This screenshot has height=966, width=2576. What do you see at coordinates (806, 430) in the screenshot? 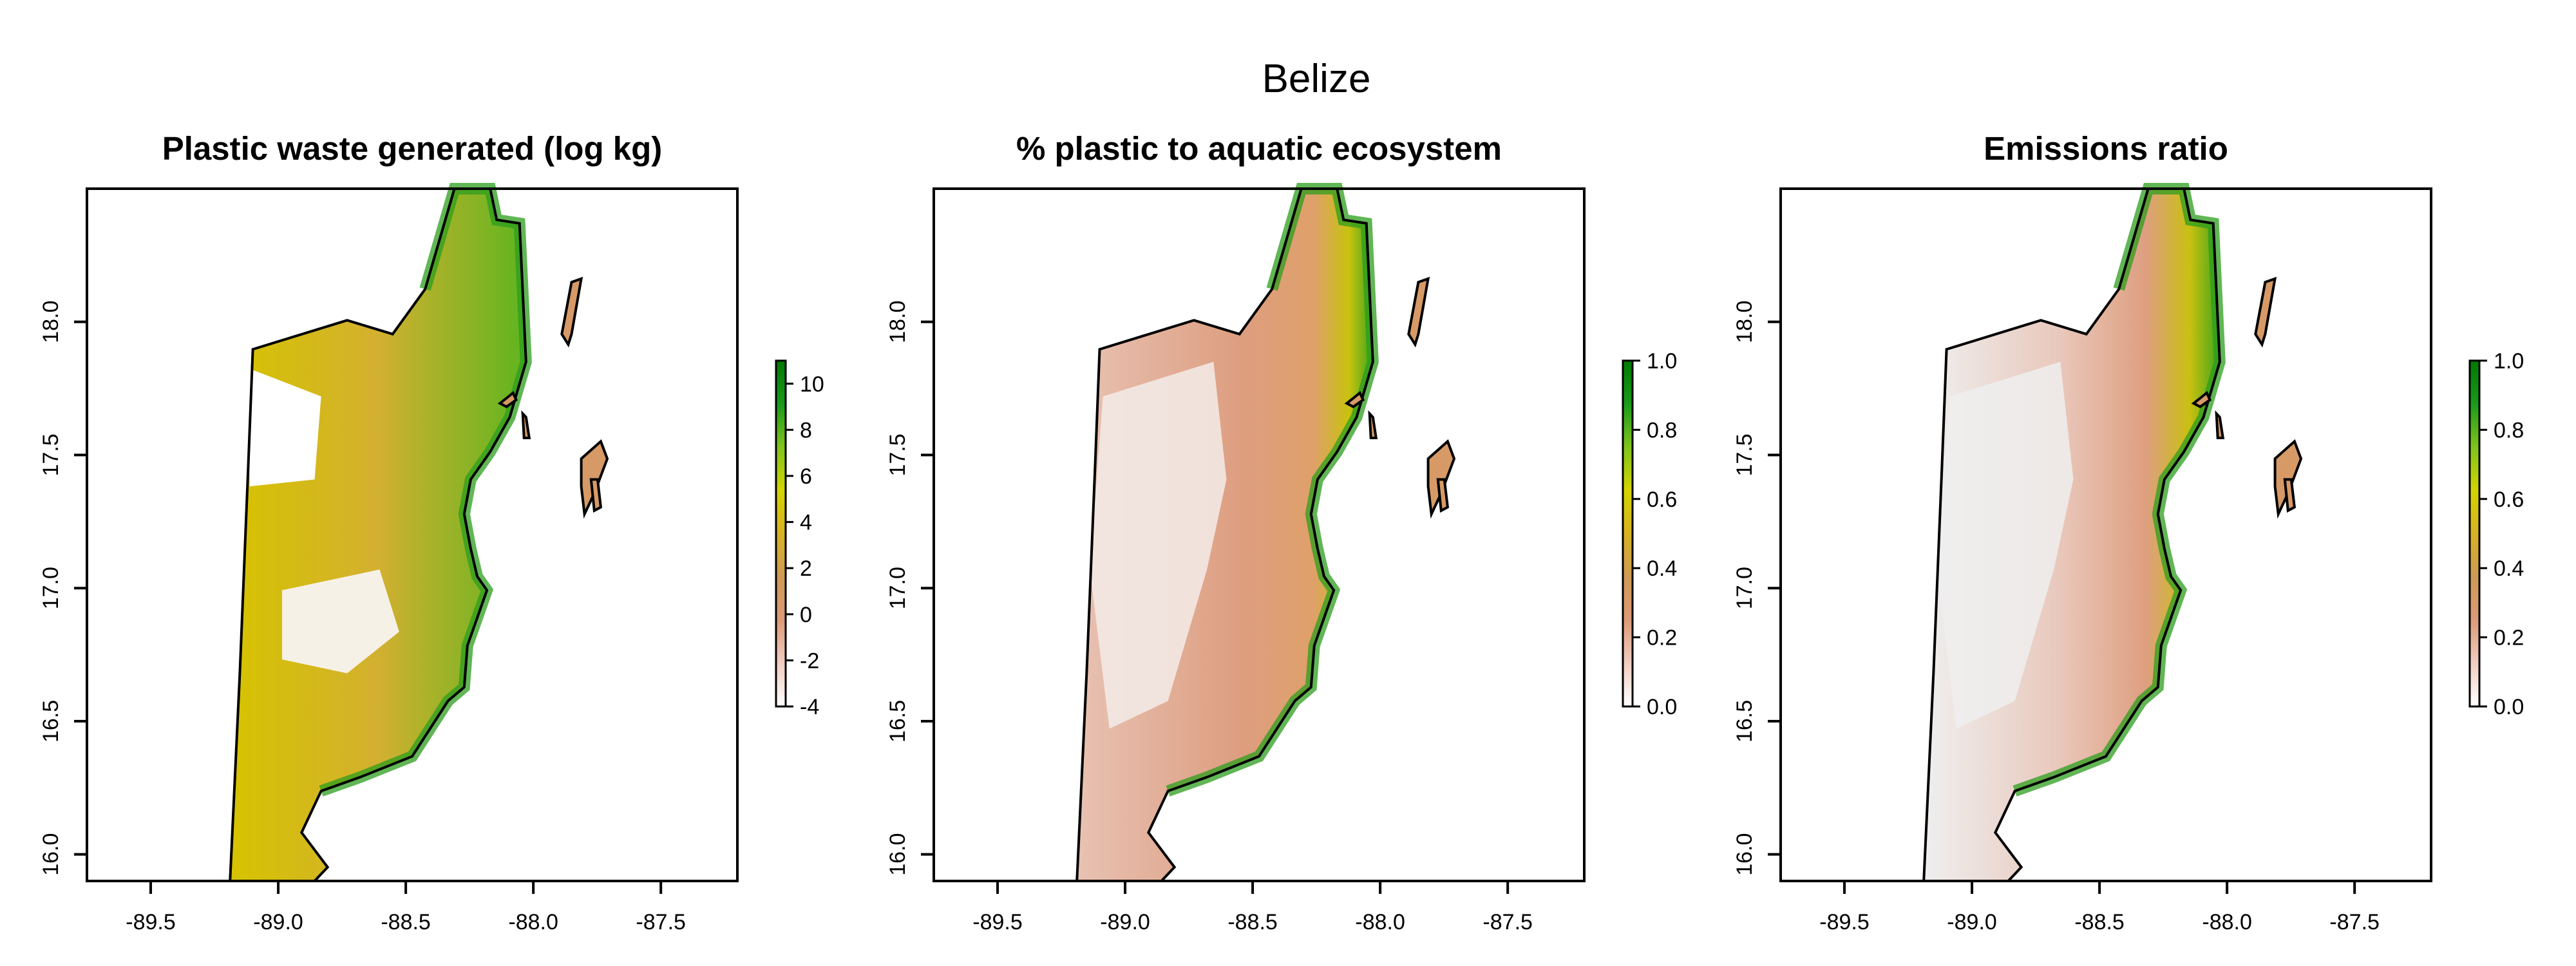
I see `legend-tick-label: 8` at bounding box center [806, 430].